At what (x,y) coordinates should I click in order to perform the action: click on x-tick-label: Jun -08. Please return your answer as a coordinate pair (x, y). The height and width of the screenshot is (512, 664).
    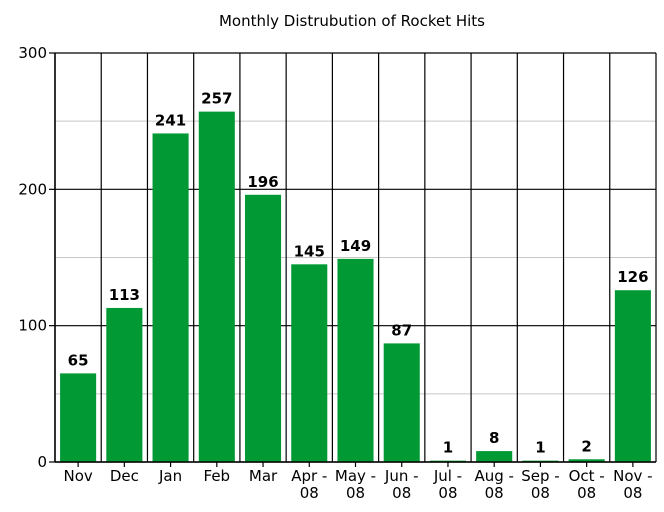
    Looking at the image, I should click on (401, 484).